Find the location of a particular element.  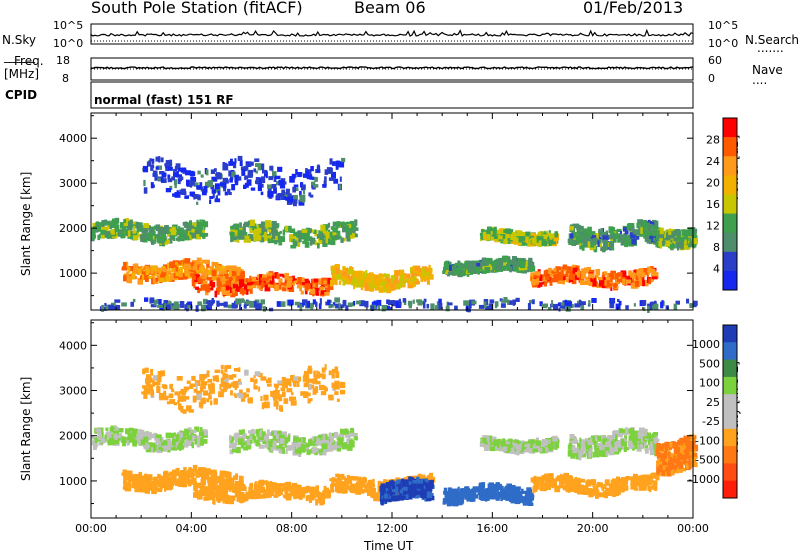

power-colorbar-frame is located at coordinates (730, 204).